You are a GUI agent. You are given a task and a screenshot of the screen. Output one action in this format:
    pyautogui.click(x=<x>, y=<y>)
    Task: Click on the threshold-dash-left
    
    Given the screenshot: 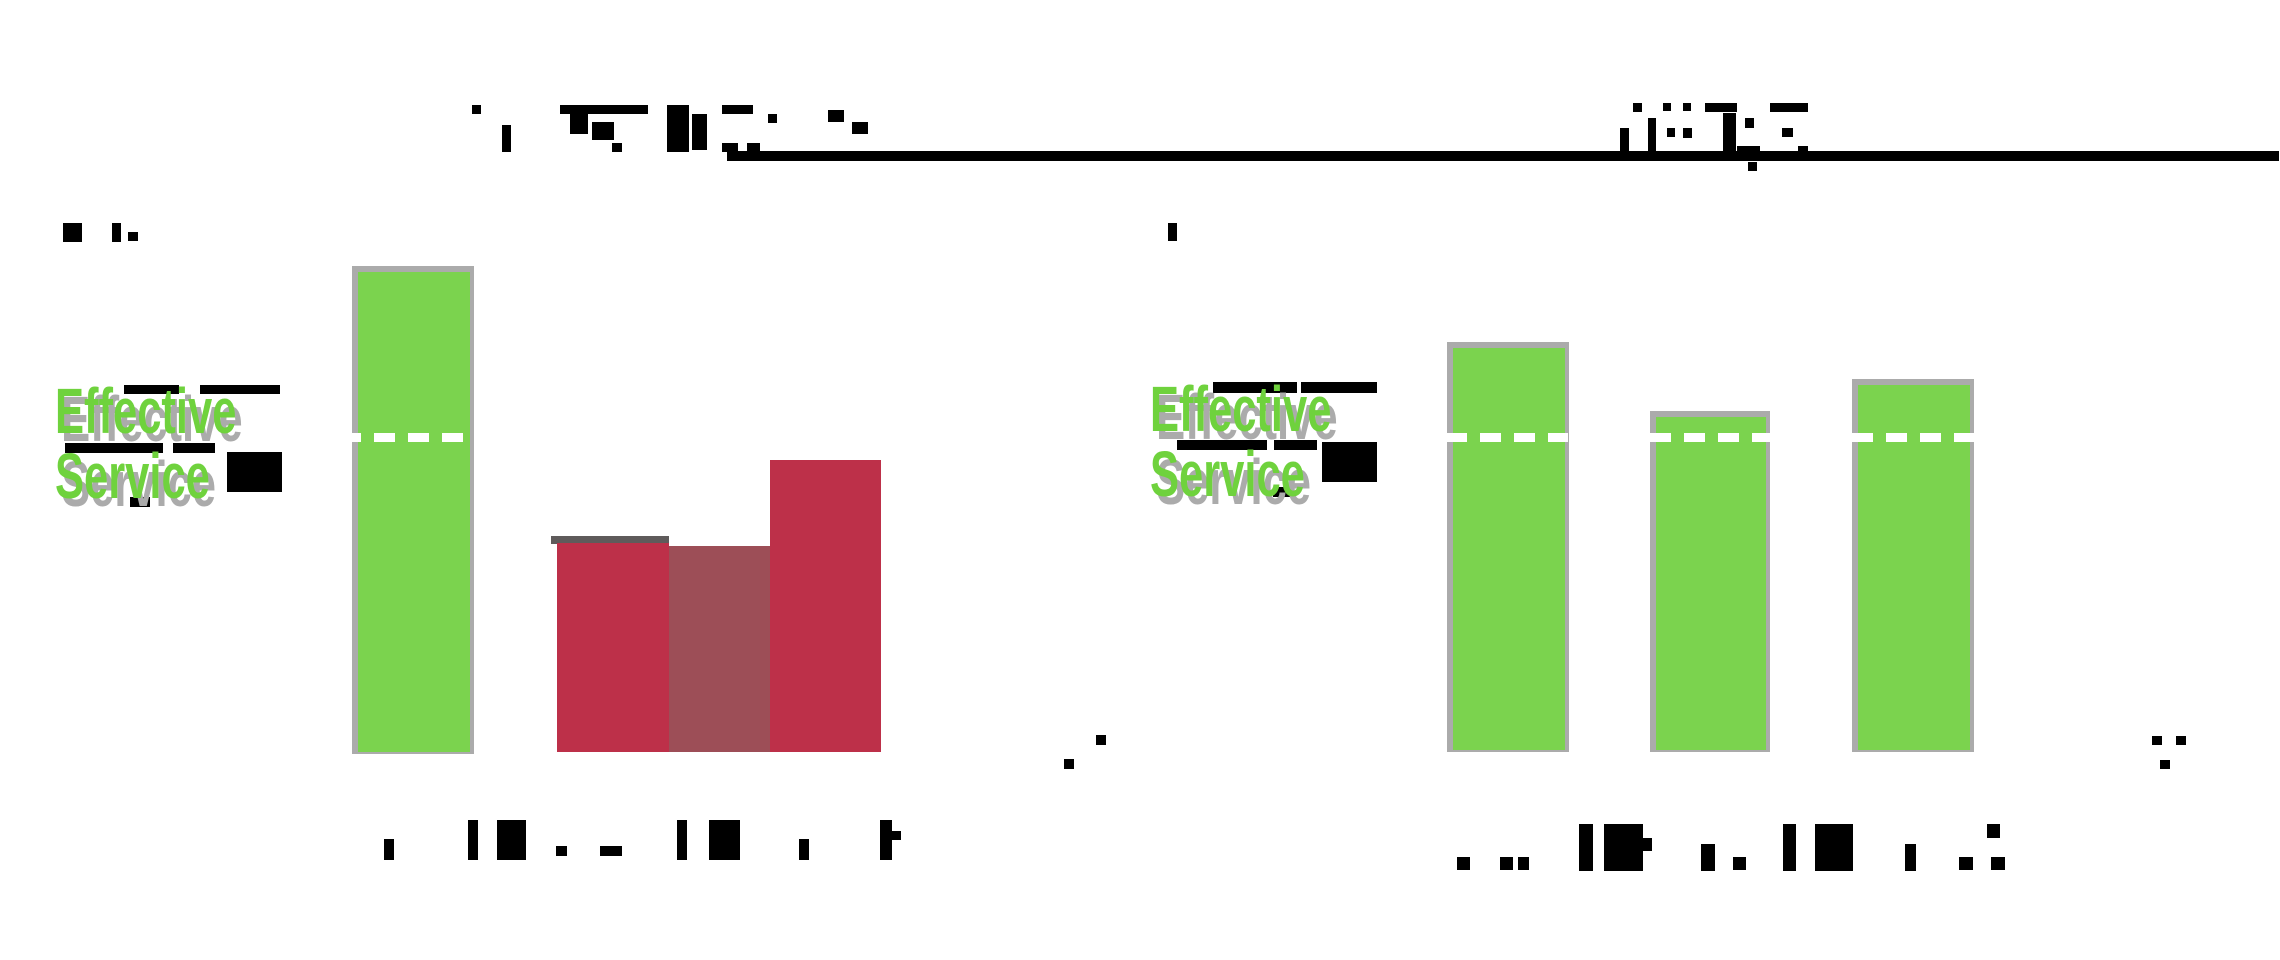 What is the action you would take?
    pyautogui.click(x=407, y=437)
    